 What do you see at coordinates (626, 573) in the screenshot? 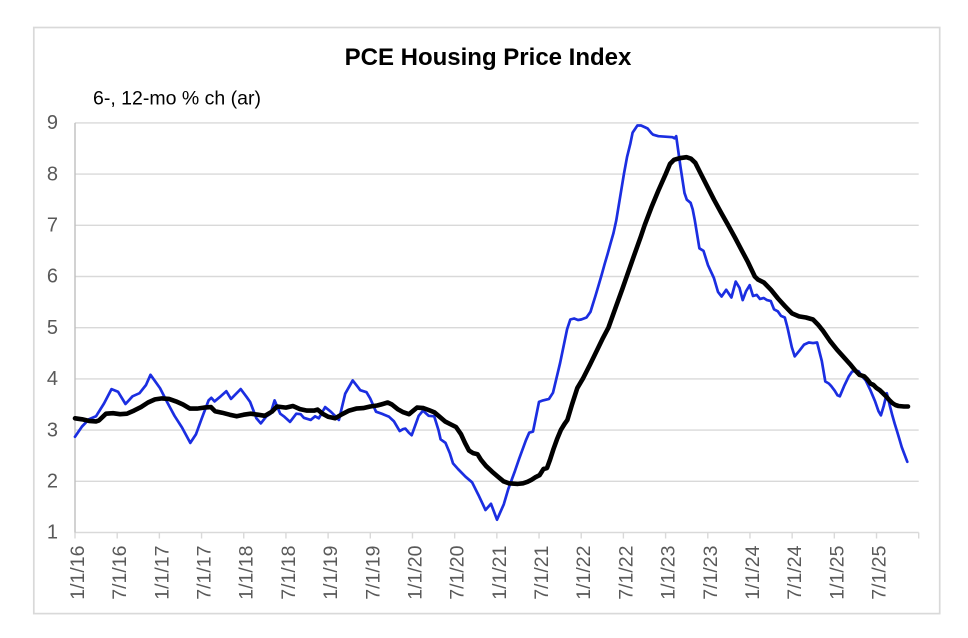
I see `svg-text: 7/1/22` at bounding box center [626, 573].